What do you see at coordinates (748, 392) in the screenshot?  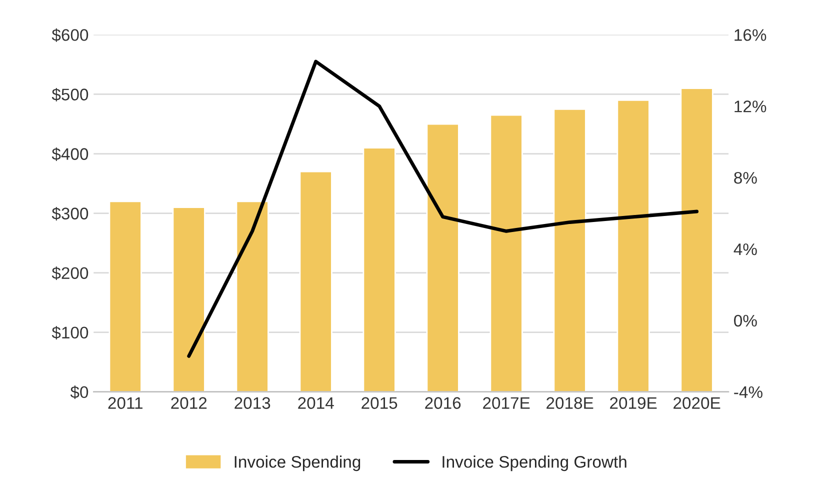 I see `y2-tick-label: -4%` at bounding box center [748, 392].